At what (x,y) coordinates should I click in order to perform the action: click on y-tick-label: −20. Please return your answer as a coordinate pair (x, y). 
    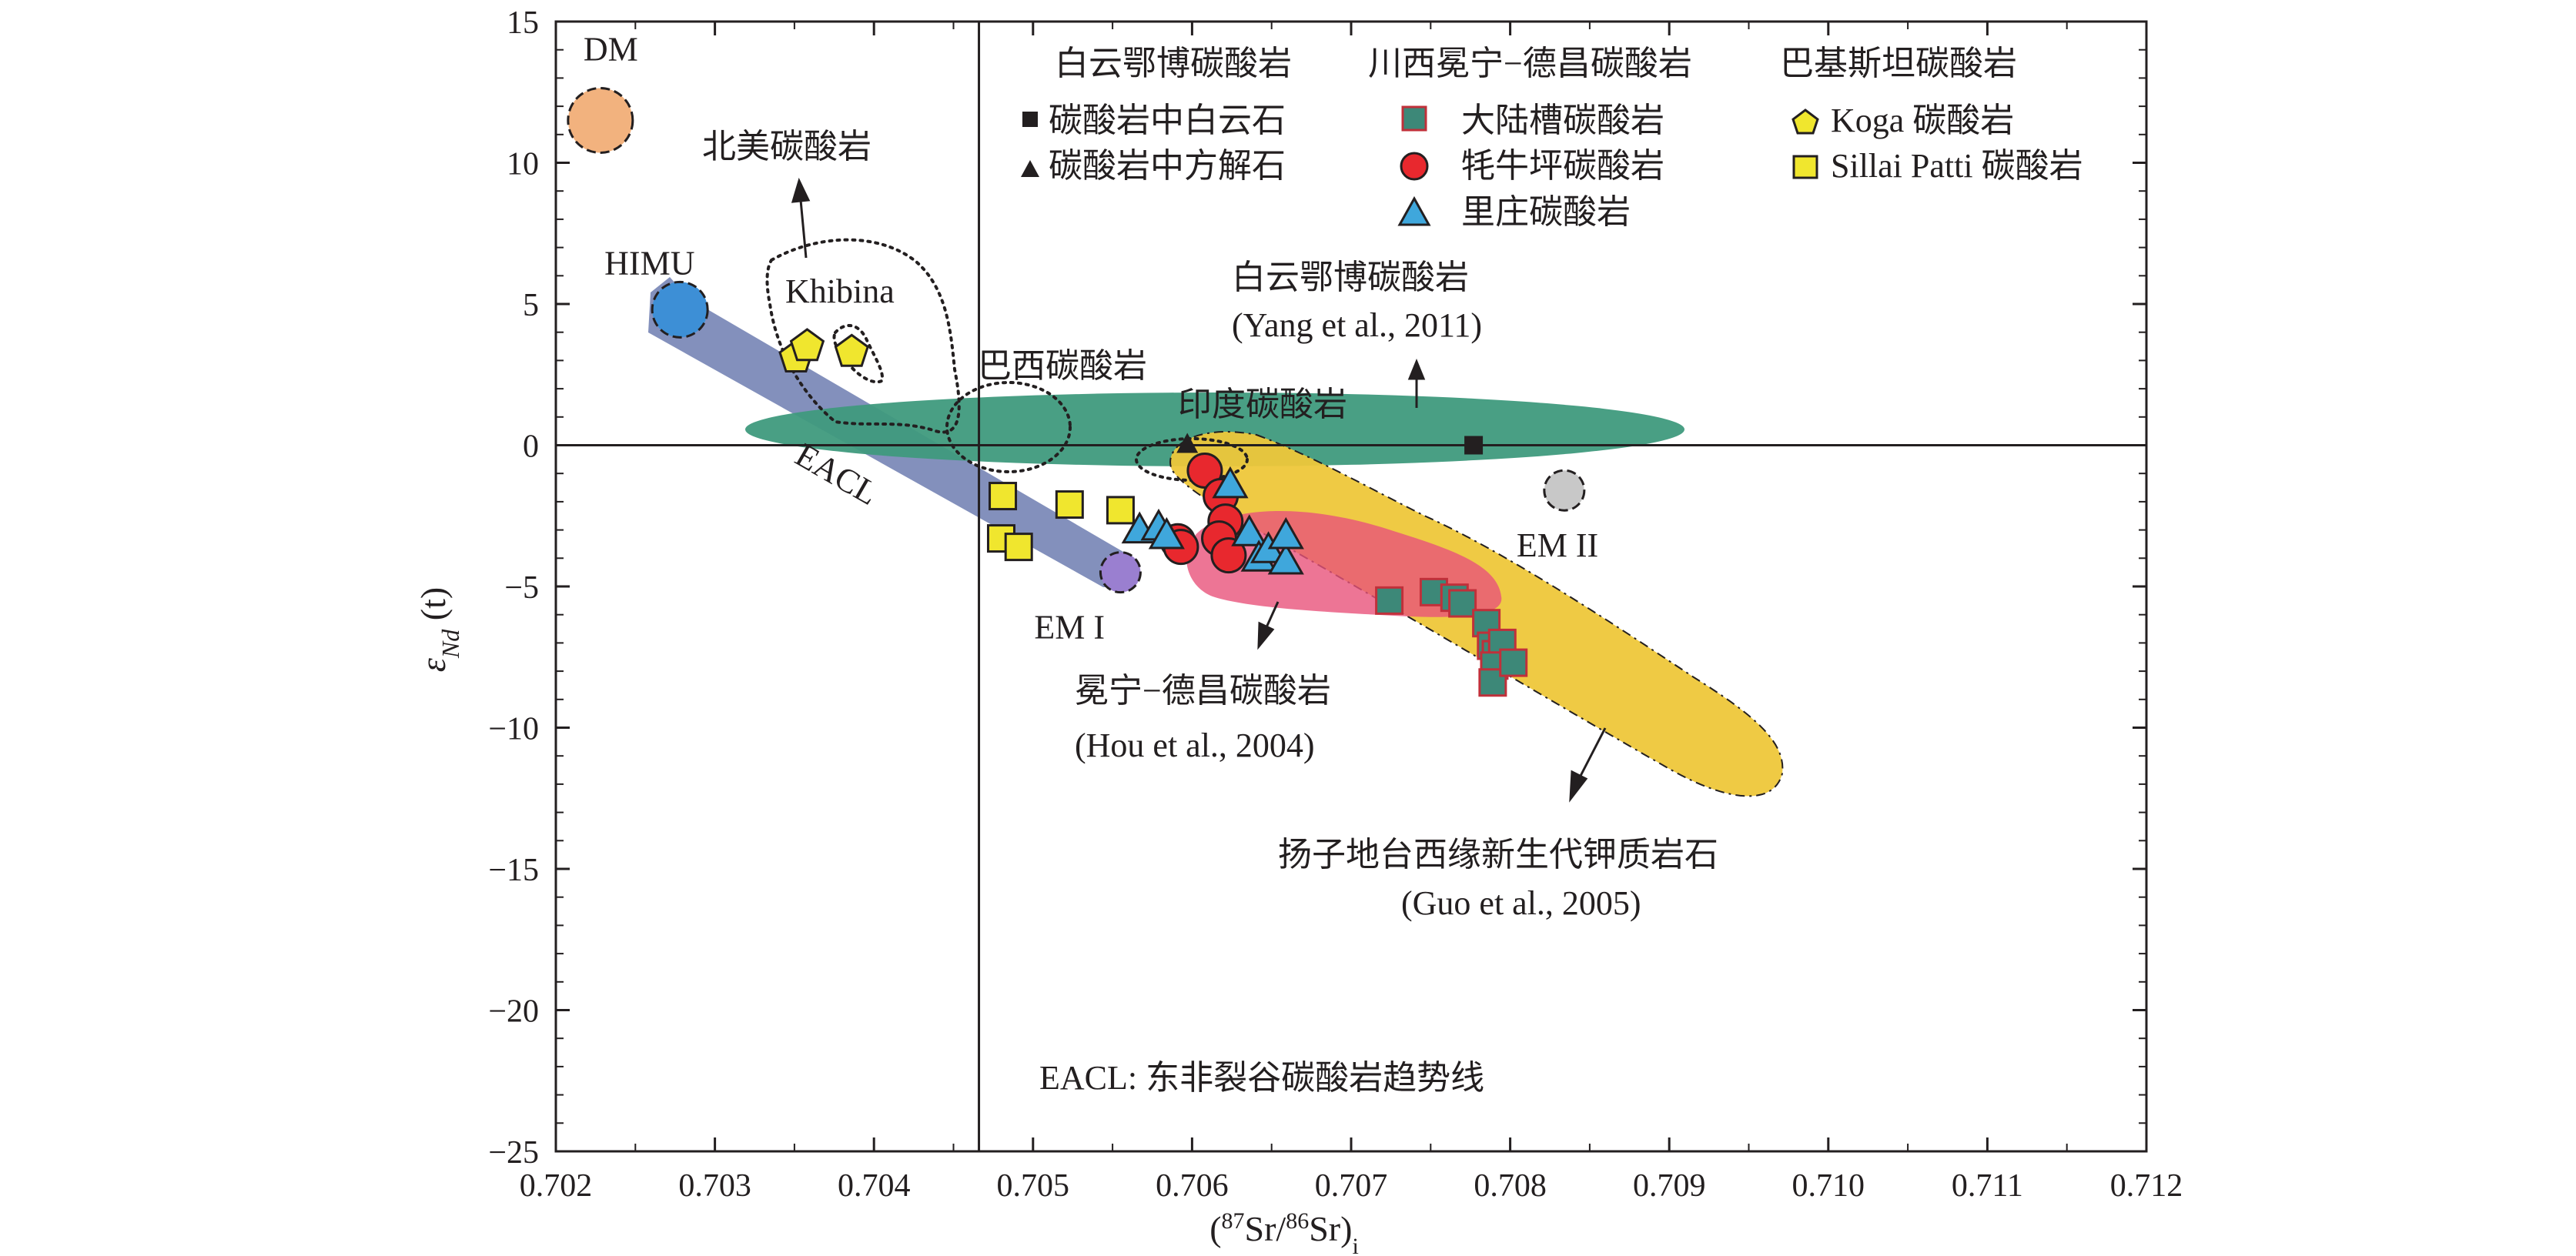
    Looking at the image, I should click on (513, 1012).